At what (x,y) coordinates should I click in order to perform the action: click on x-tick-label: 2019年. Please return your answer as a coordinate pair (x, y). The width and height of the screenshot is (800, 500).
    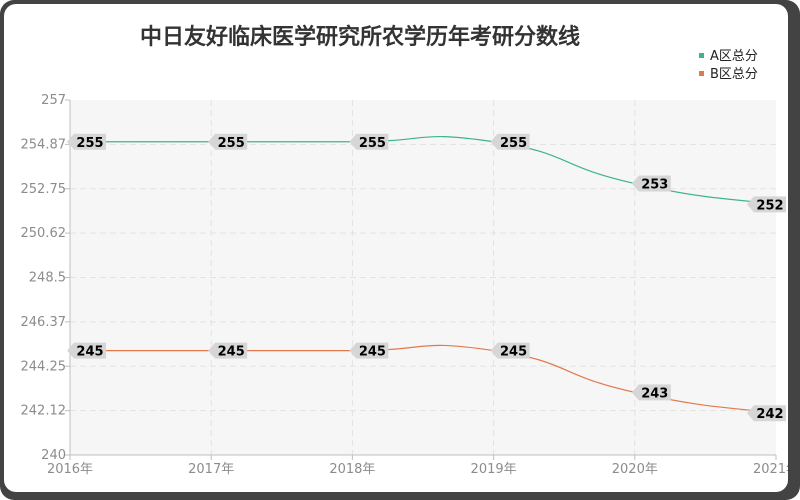
    Looking at the image, I should click on (494, 469).